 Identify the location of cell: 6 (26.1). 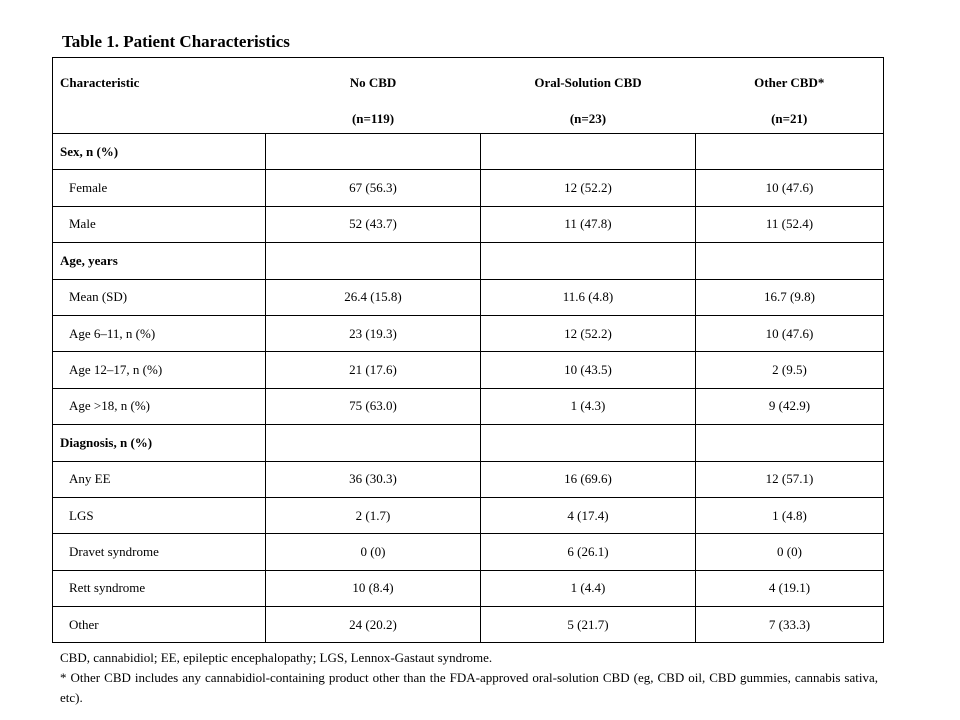
(588, 552).